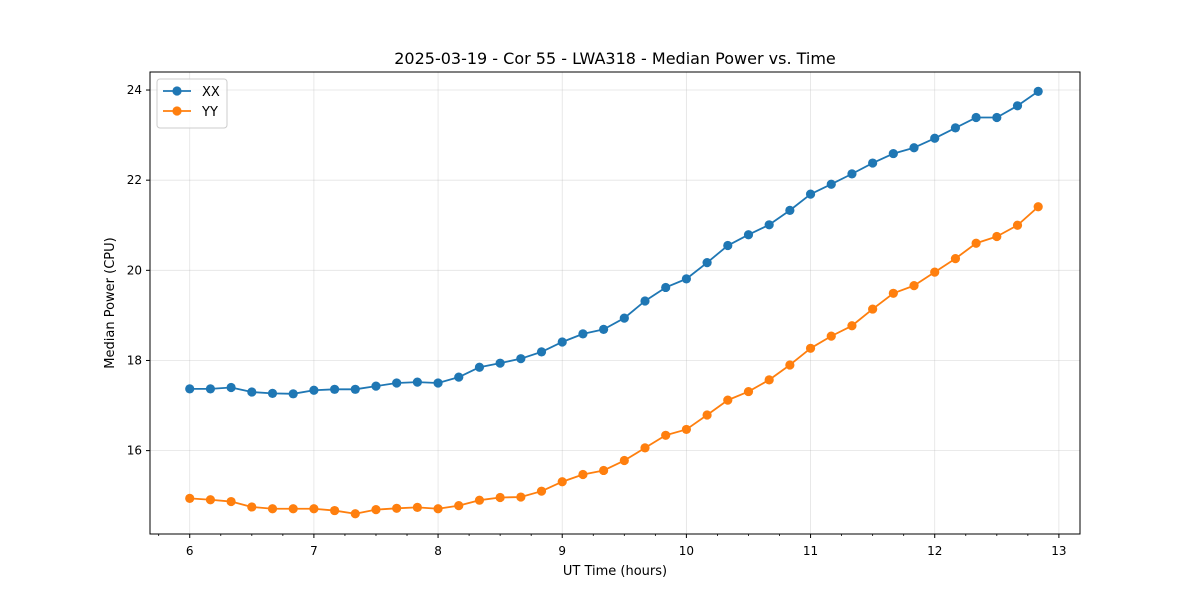 The image size is (1200, 604). Describe the element at coordinates (1058, 551) in the screenshot. I see `x-tick-label: 13` at that location.